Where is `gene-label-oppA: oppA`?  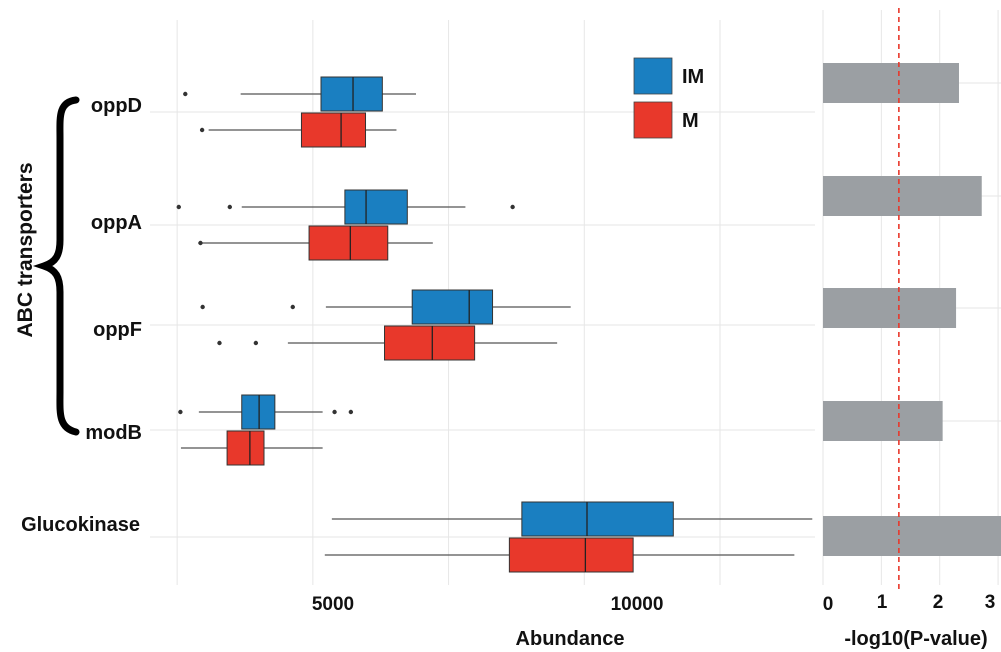
gene-label-oppA: oppA is located at coordinates (116, 223).